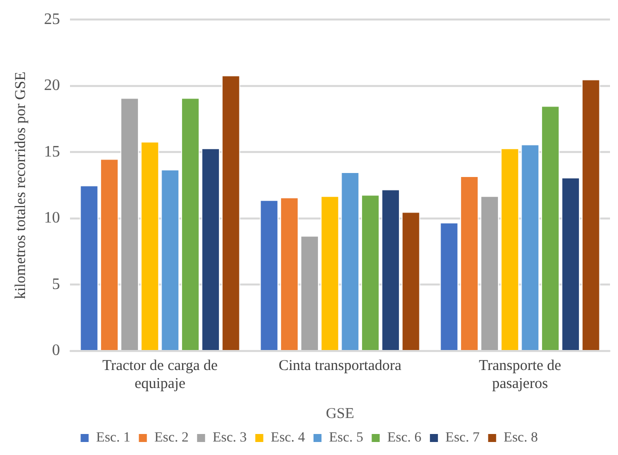 This screenshot has height=455, width=618. Describe the element at coordinates (404, 438) in the screenshot. I see `legend-label: Esc. 6` at that location.